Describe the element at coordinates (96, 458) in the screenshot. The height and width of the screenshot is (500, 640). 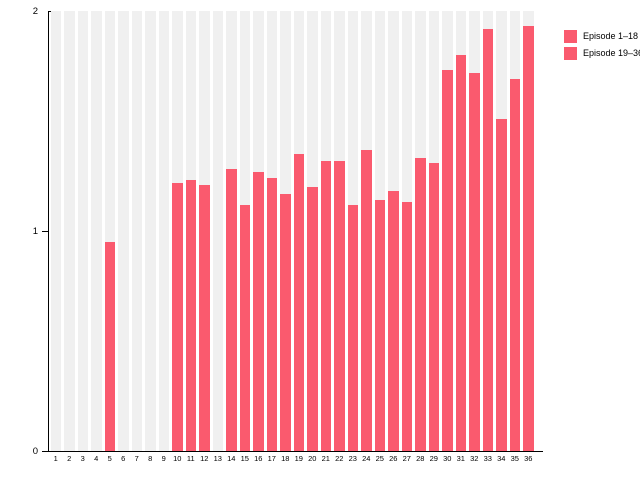
I see `x-tick-label: 4` at that location.